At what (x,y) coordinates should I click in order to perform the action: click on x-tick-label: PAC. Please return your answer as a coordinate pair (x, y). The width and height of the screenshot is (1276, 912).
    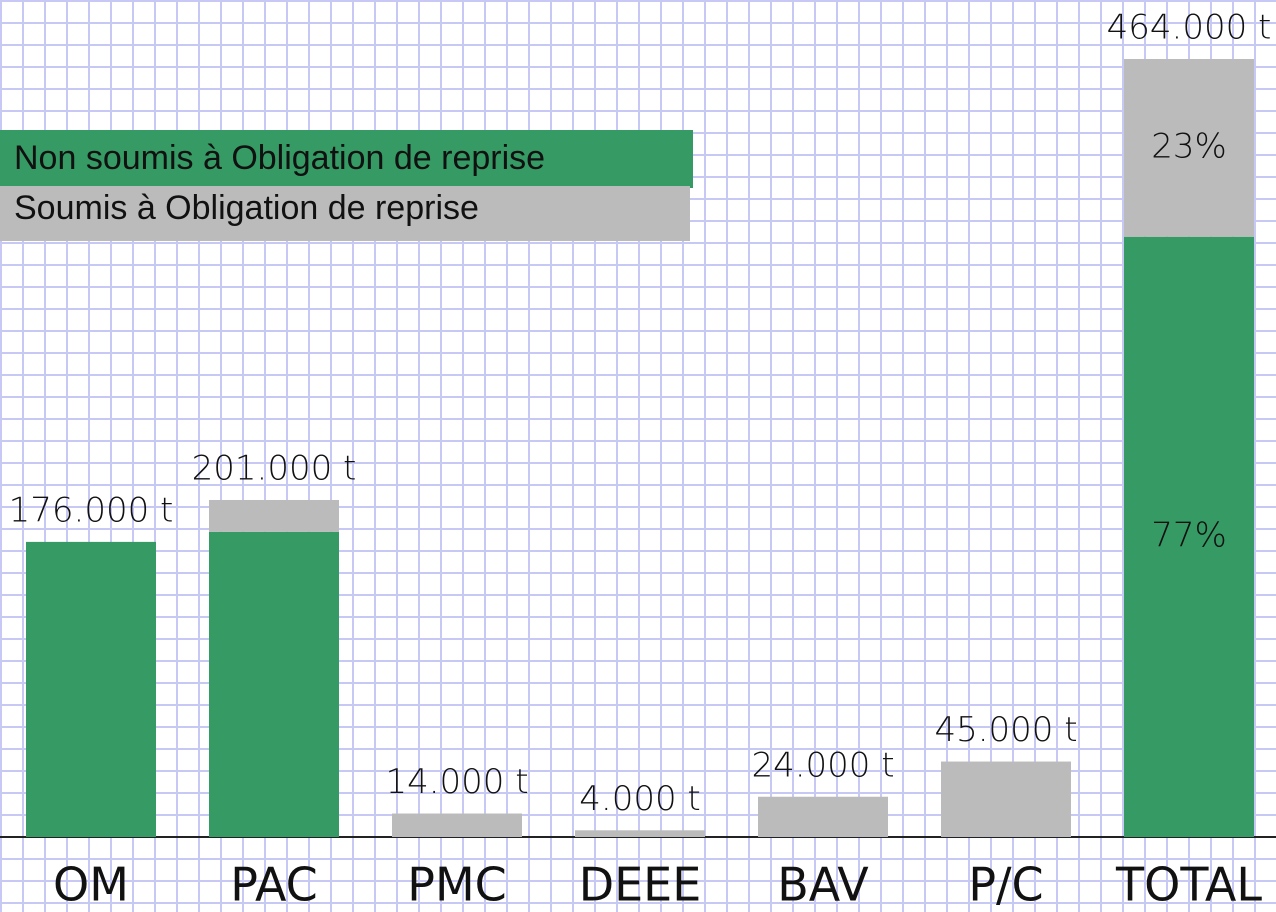
    Looking at the image, I should click on (274, 885).